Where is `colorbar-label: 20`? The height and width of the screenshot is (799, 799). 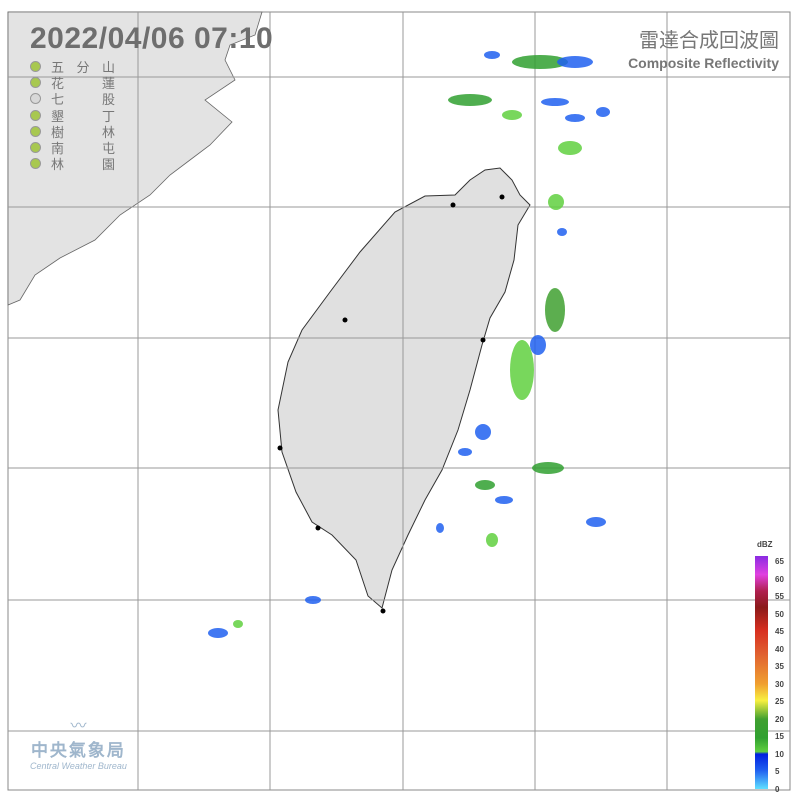
colorbar-label: 20 is located at coordinates (779, 719).